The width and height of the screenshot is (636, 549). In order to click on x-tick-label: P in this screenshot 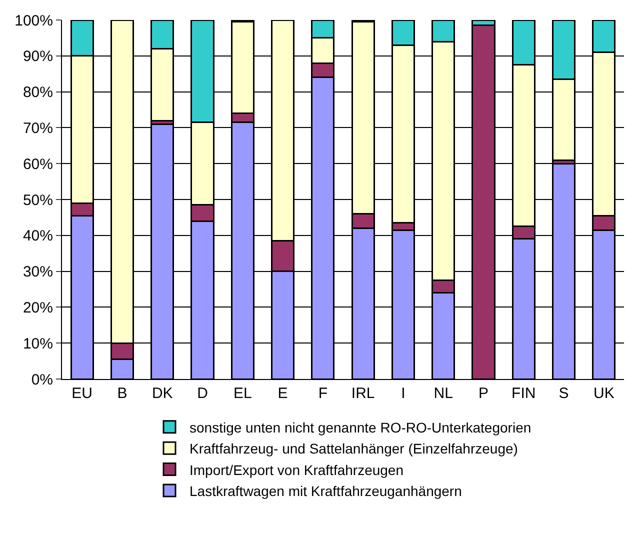, I will do `click(483, 393)`.